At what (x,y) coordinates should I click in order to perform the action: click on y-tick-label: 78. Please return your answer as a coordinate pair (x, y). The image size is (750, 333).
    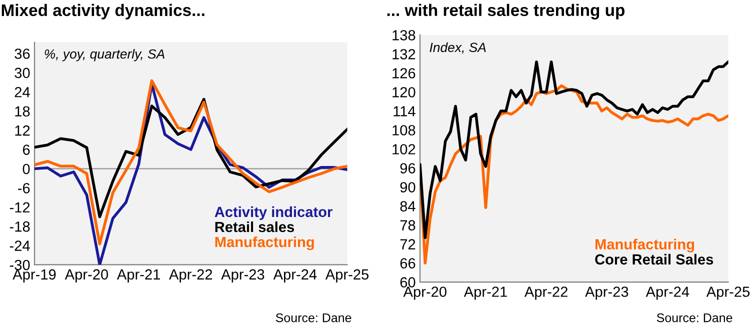
    Looking at the image, I should click on (408, 225).